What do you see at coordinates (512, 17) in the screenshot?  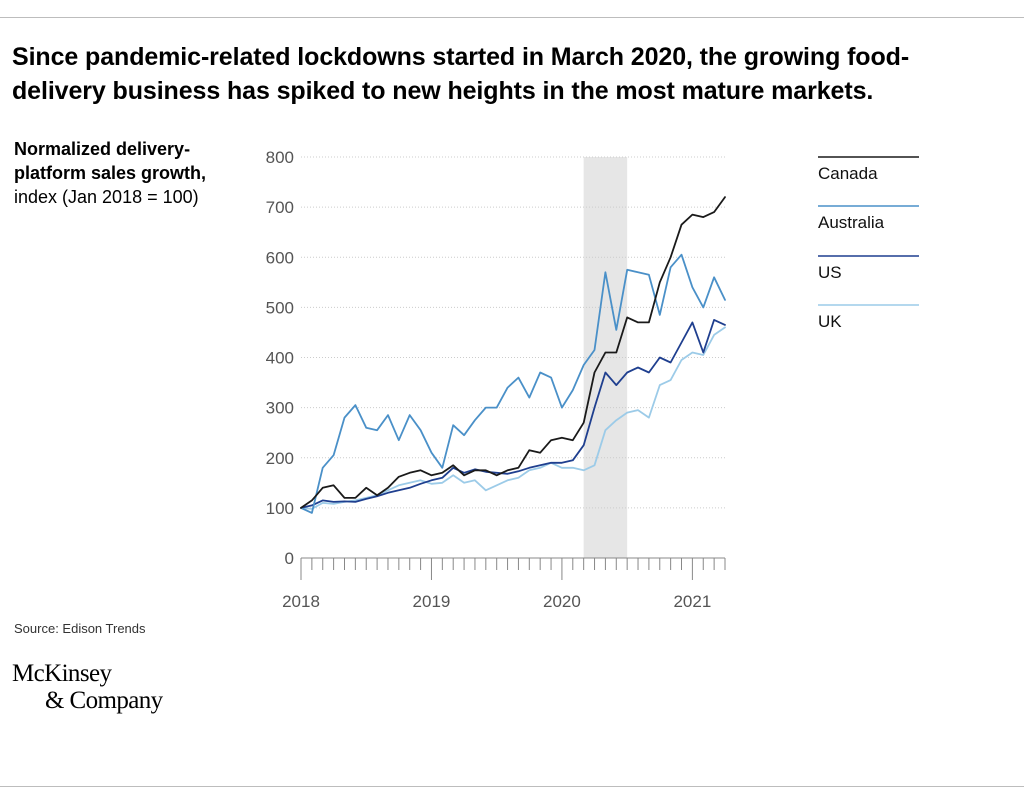 I see `top-rule` at bounding box center [512, 17].